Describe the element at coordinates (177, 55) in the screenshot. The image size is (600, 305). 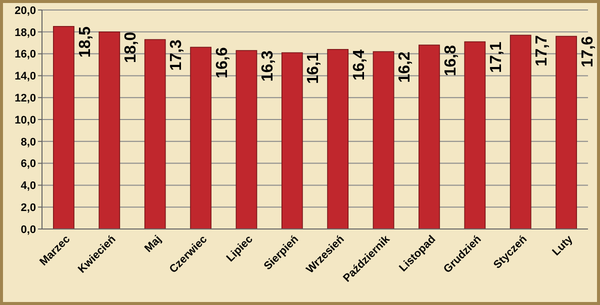
I see `data-label: 17,3` at that location.